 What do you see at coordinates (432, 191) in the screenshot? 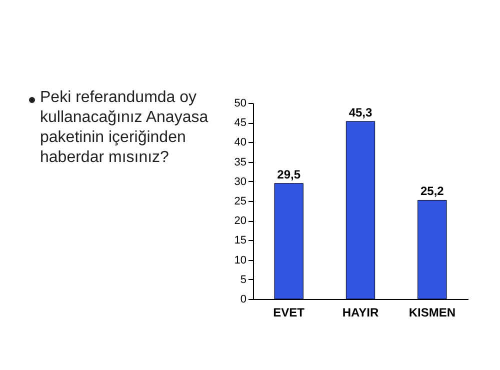
I see `data-label: 25,2` at bounding box center [432, 191].